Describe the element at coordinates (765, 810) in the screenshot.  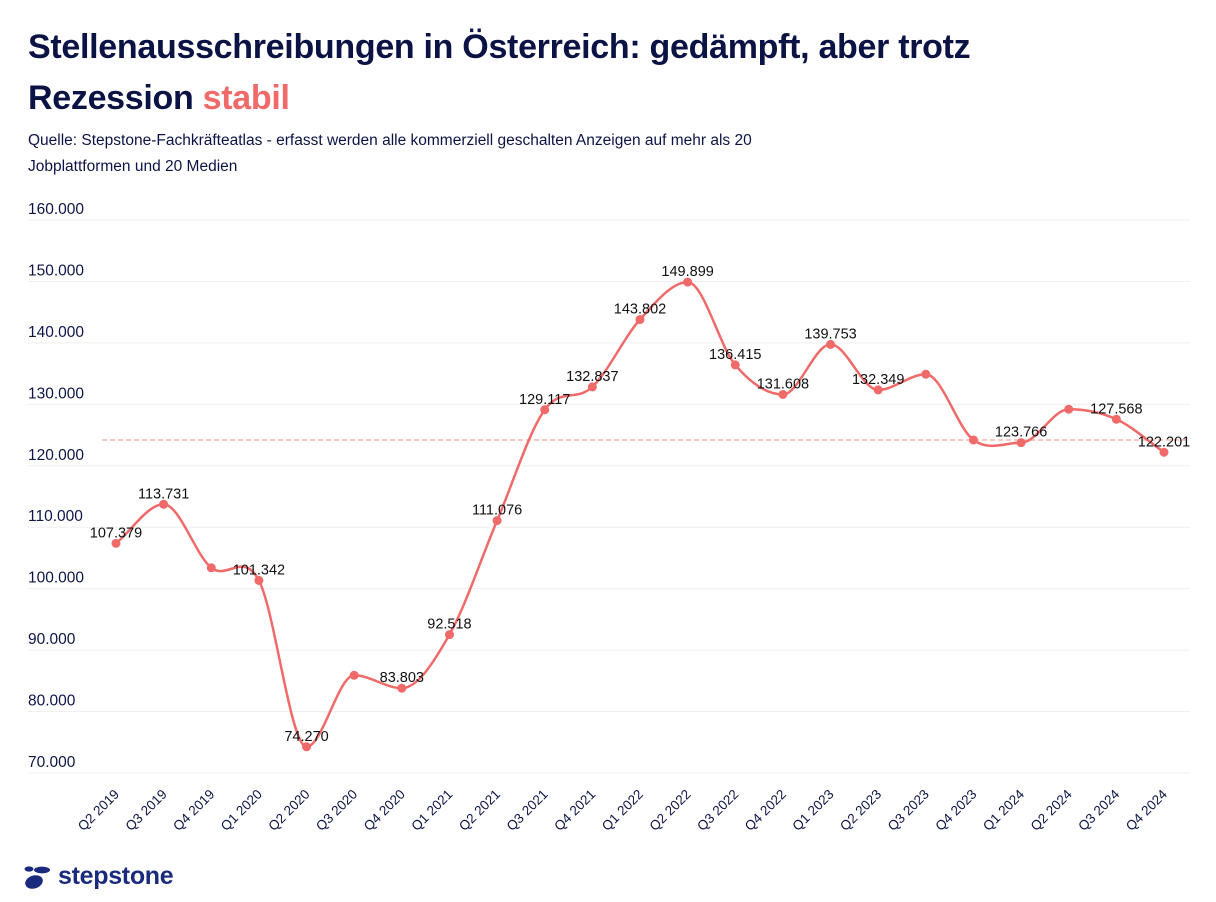
I see `x-tick-label: Q4 2022` at that location.